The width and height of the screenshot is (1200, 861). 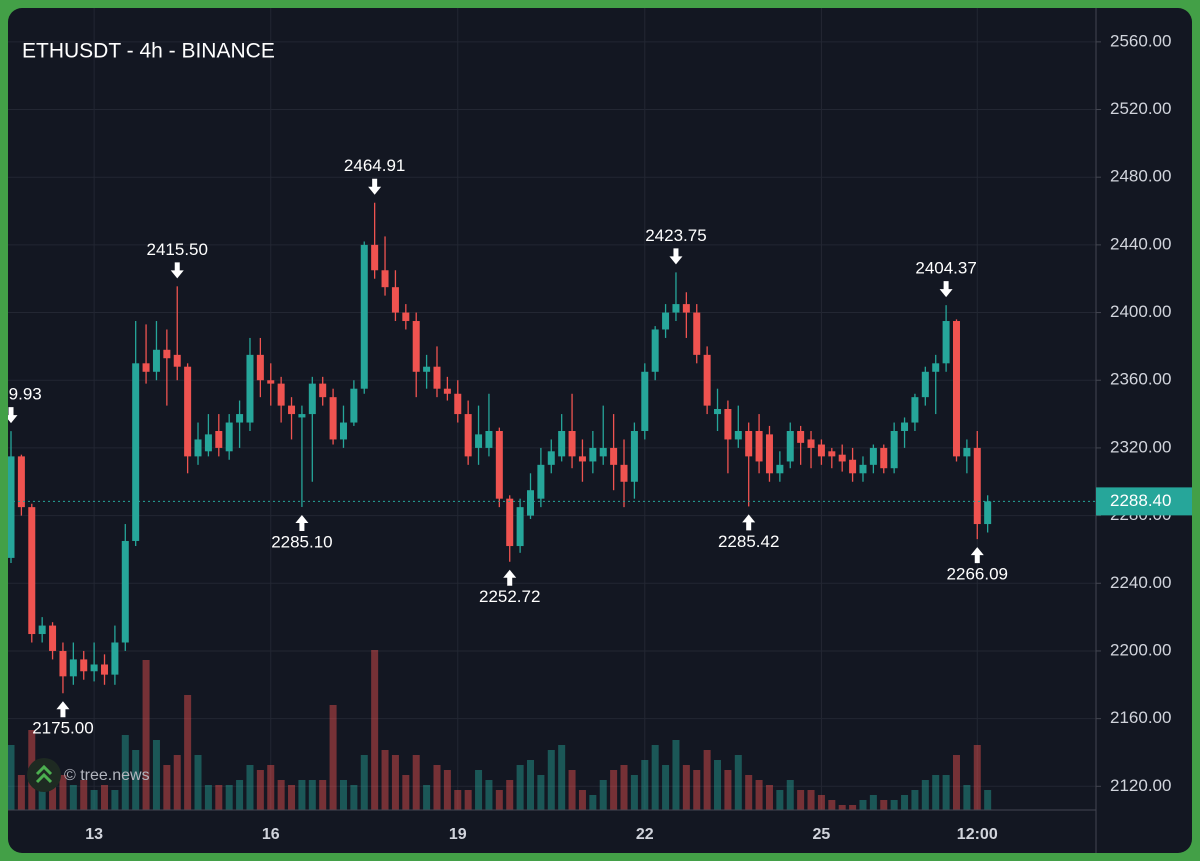 I want to click on y-tick-label: 2480.00, so click(x=1140, y=176).